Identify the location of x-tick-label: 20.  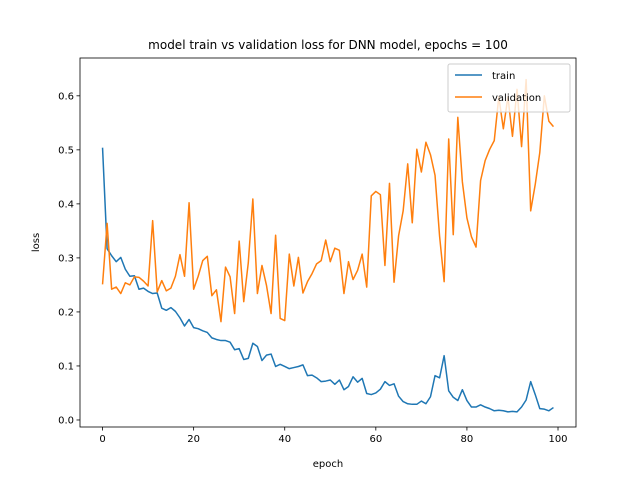
(193, 439).